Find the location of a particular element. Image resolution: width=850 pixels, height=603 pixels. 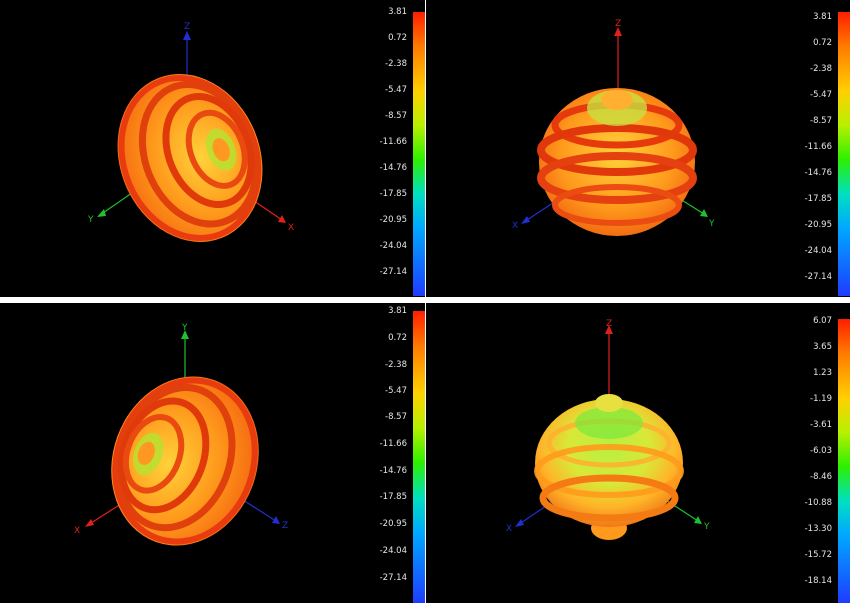

tick-label: -10.88 is located at coordinates (818, 503).